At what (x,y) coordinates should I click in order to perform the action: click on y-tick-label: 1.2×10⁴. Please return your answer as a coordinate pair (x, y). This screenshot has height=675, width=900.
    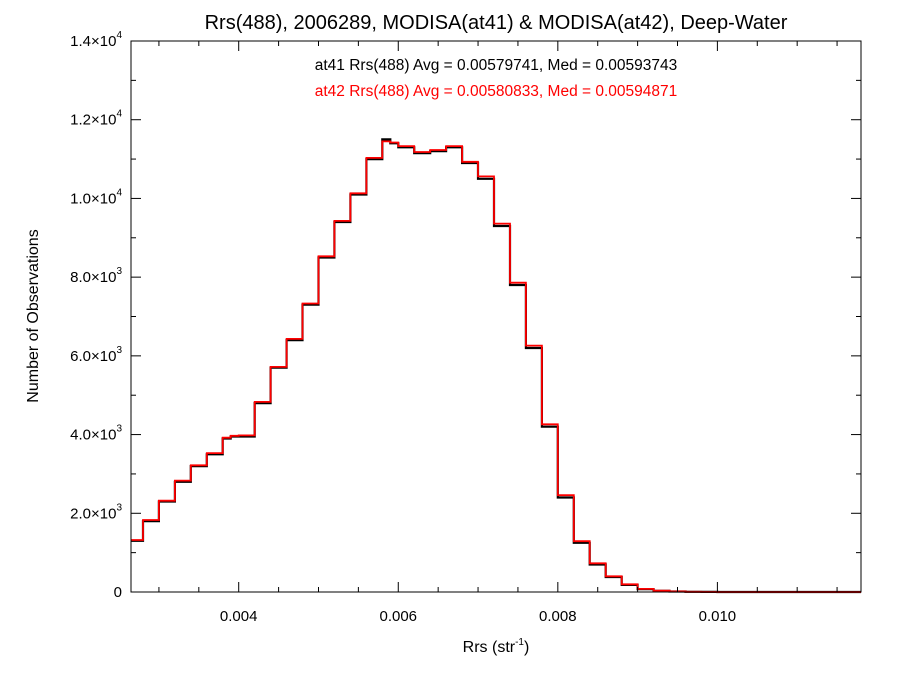
    Looking at the image, I should click on (96, 119).